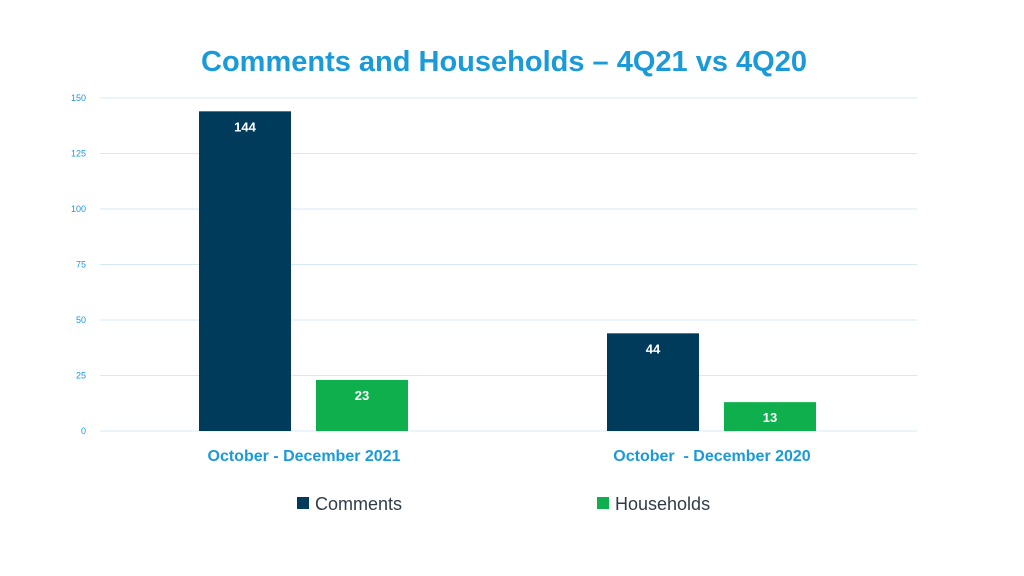 The image size is (1024, 576). Describe the element at coordinates (303, 503) in the screenshot. I see `legend-swatch-comments` at that location.